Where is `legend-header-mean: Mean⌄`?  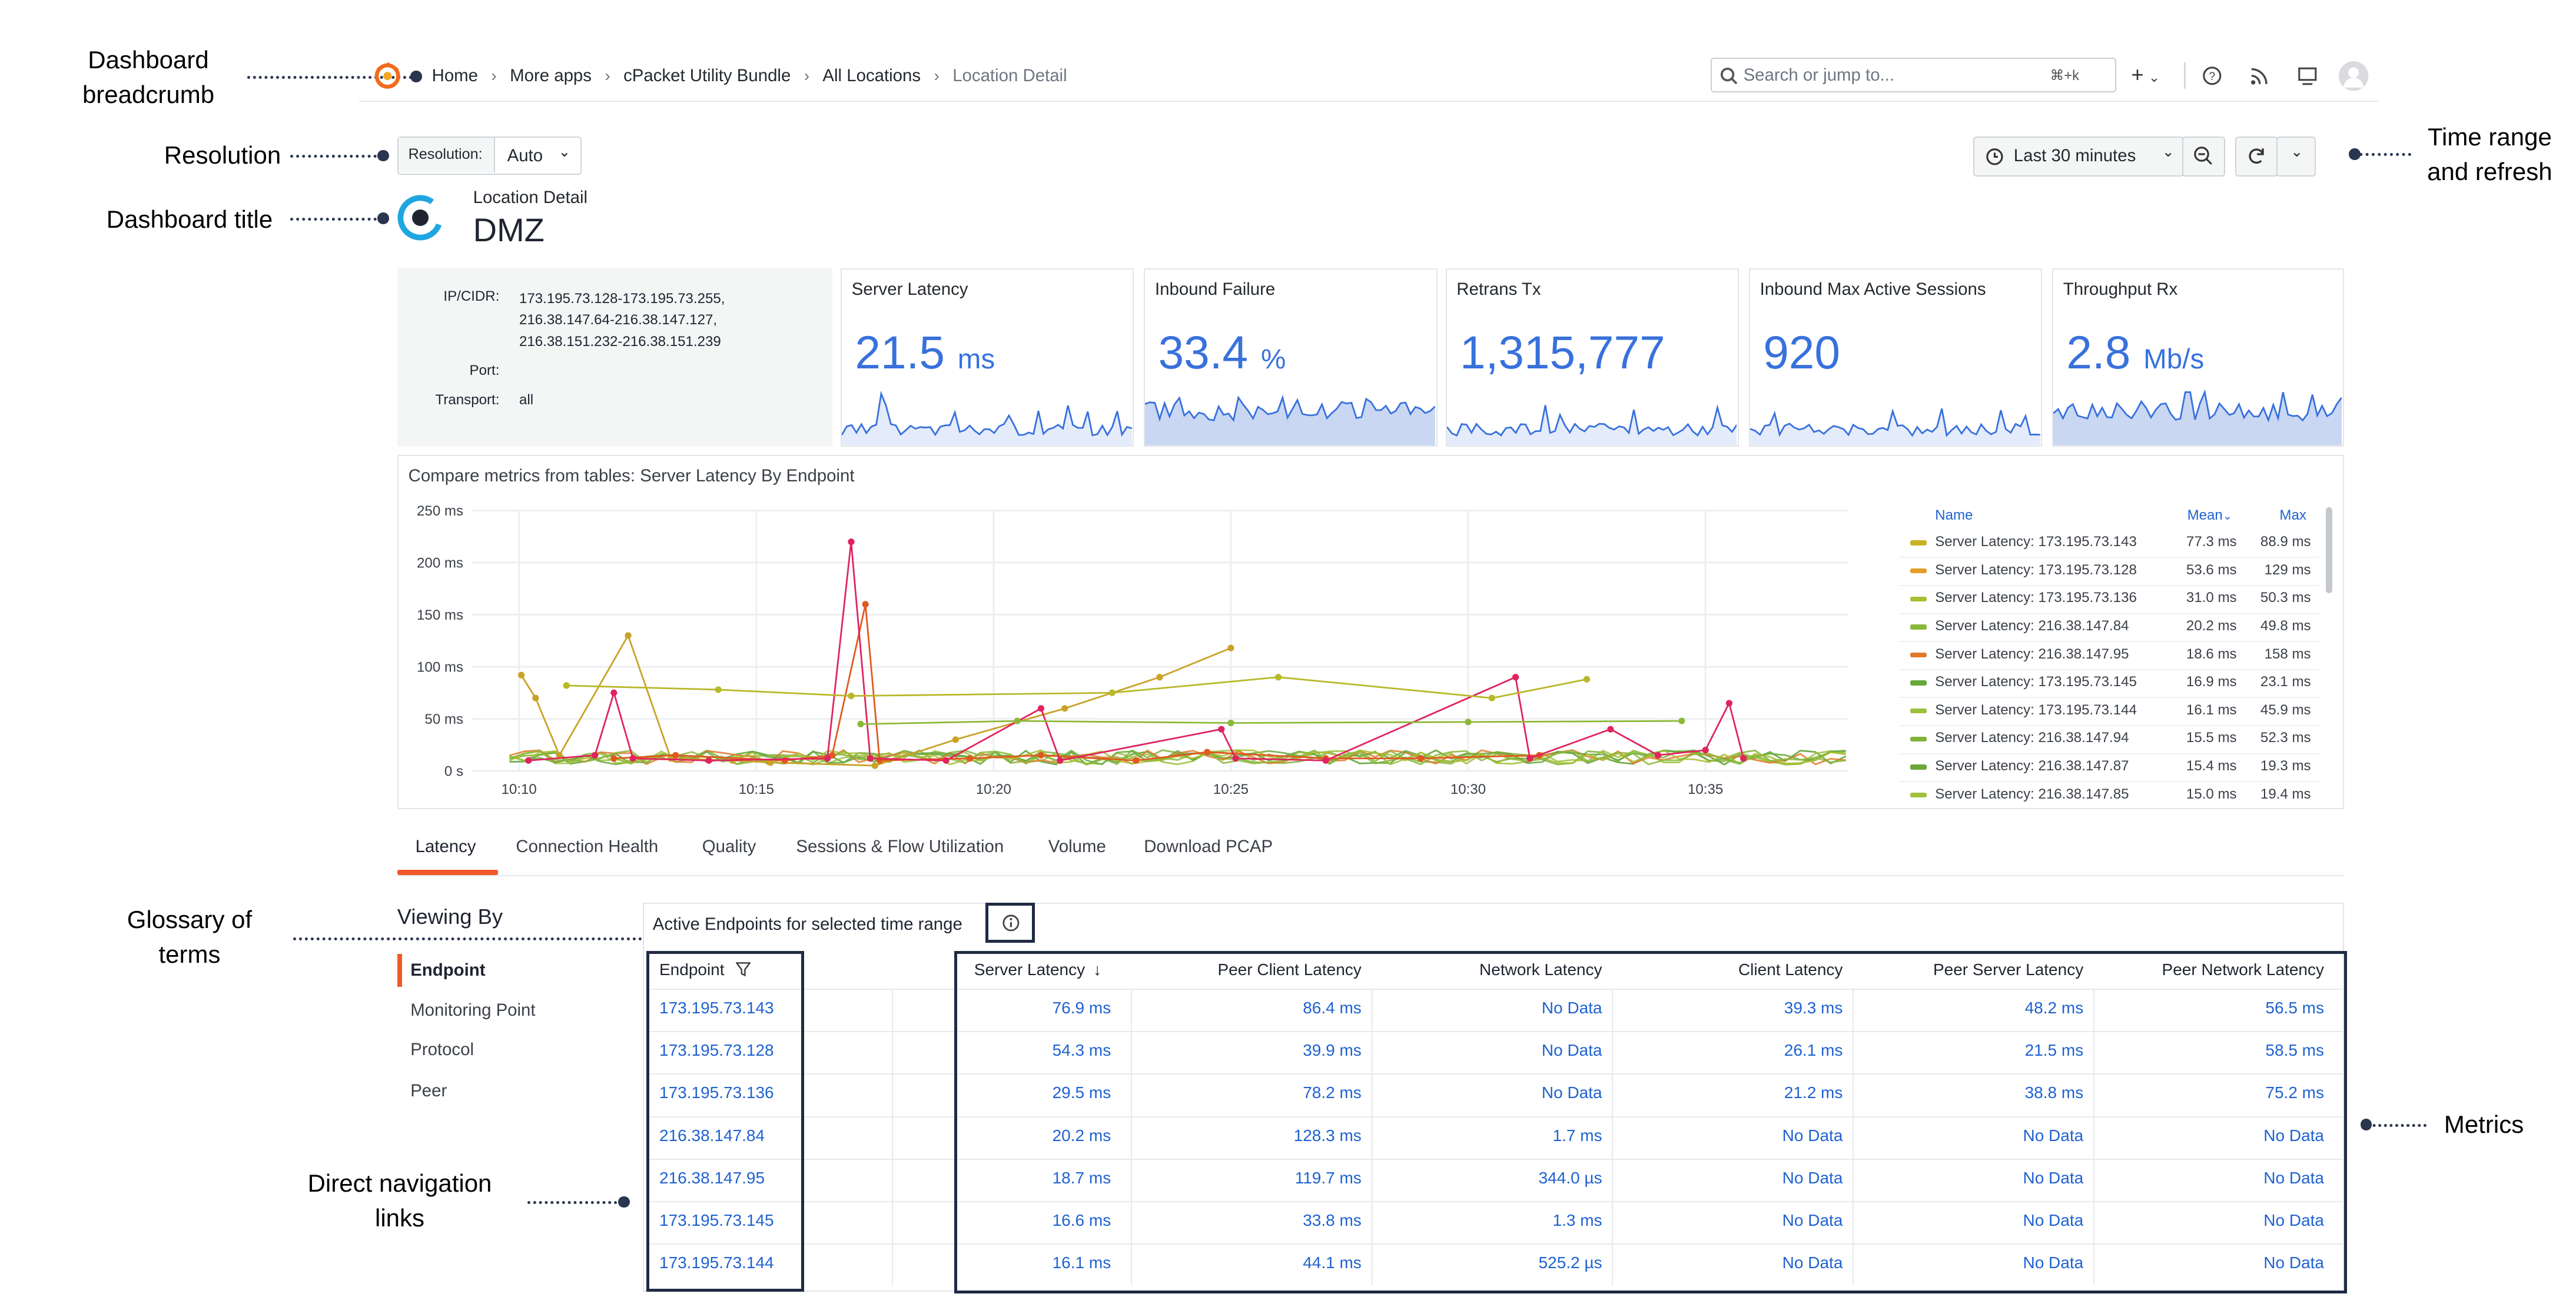
legend-header-mean: Mean⌄ is located at coordinates (2210, 515).